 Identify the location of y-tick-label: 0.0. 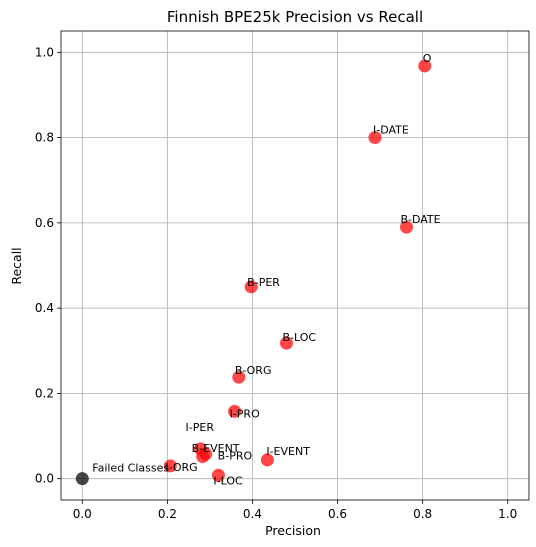
(44, 479).